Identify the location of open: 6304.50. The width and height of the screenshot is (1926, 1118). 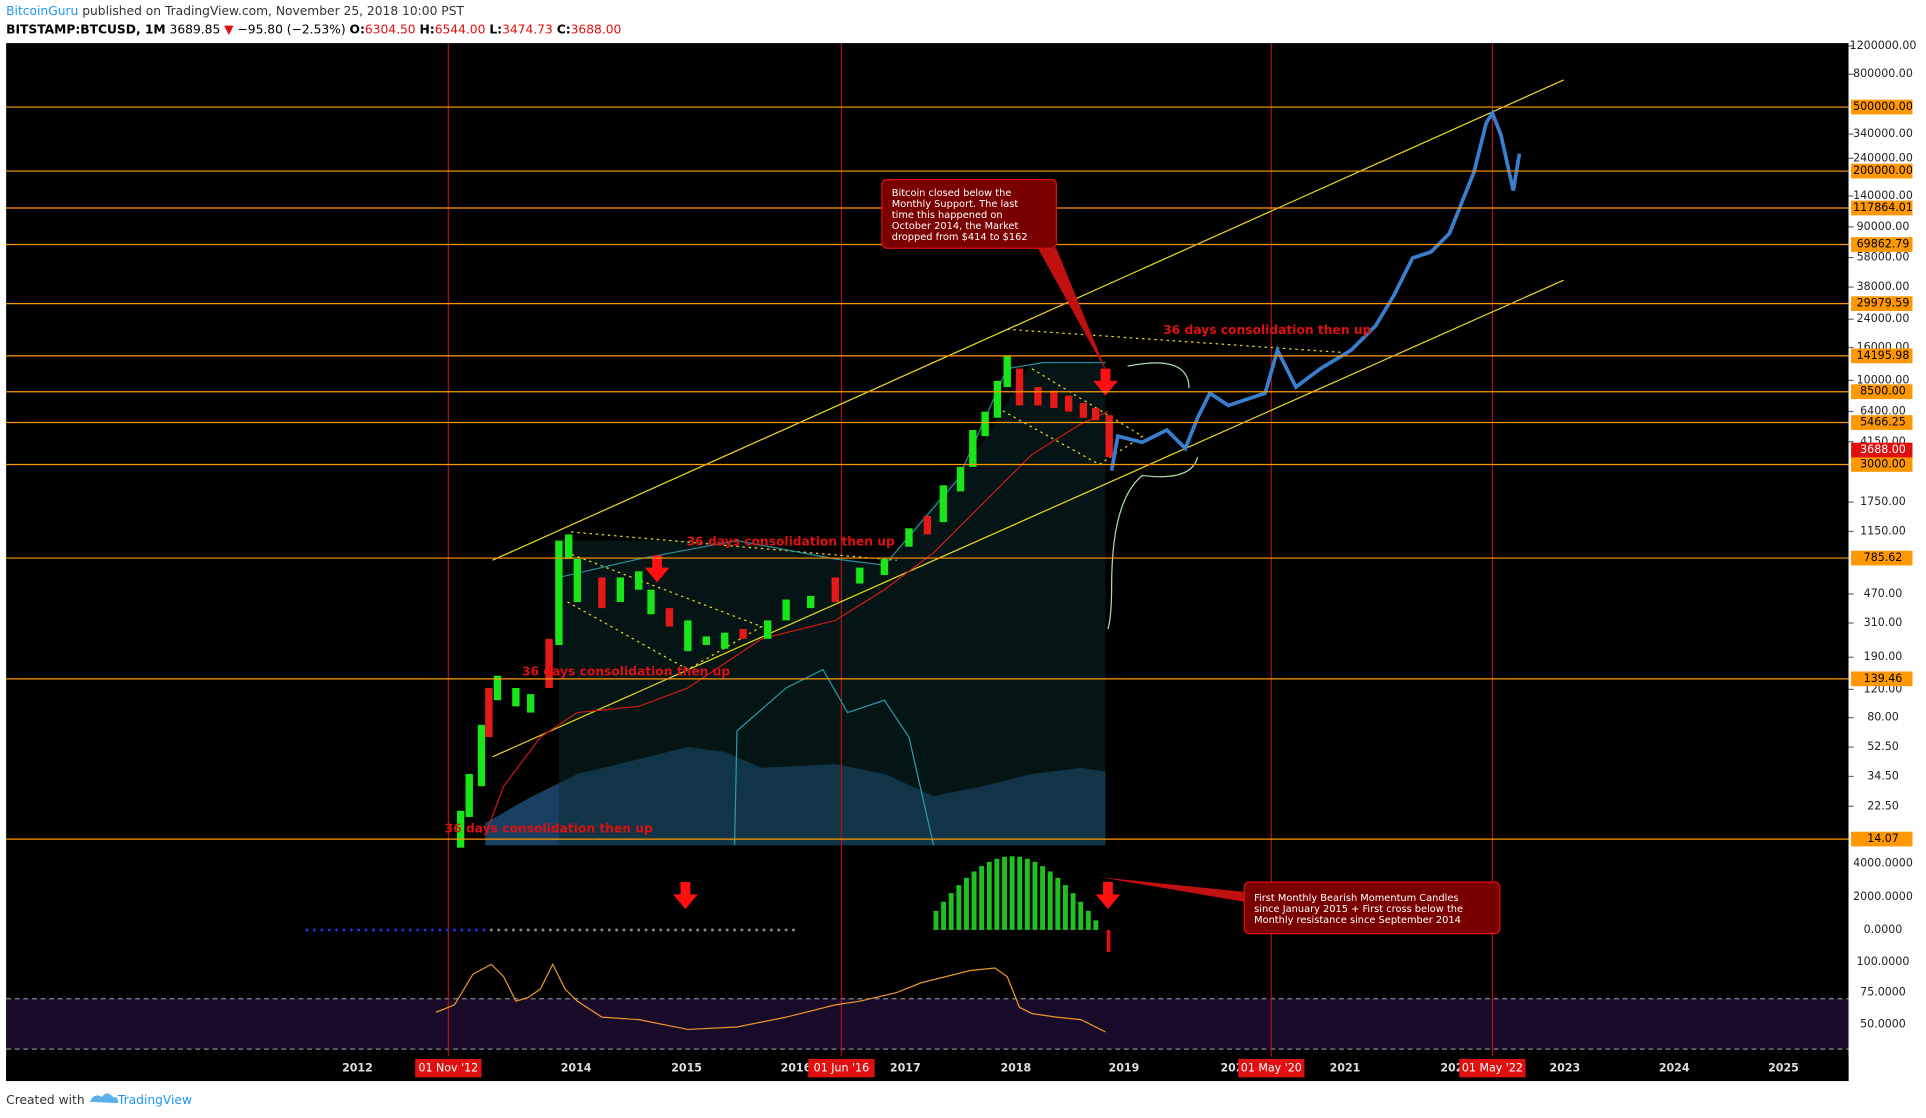
(390, 29).